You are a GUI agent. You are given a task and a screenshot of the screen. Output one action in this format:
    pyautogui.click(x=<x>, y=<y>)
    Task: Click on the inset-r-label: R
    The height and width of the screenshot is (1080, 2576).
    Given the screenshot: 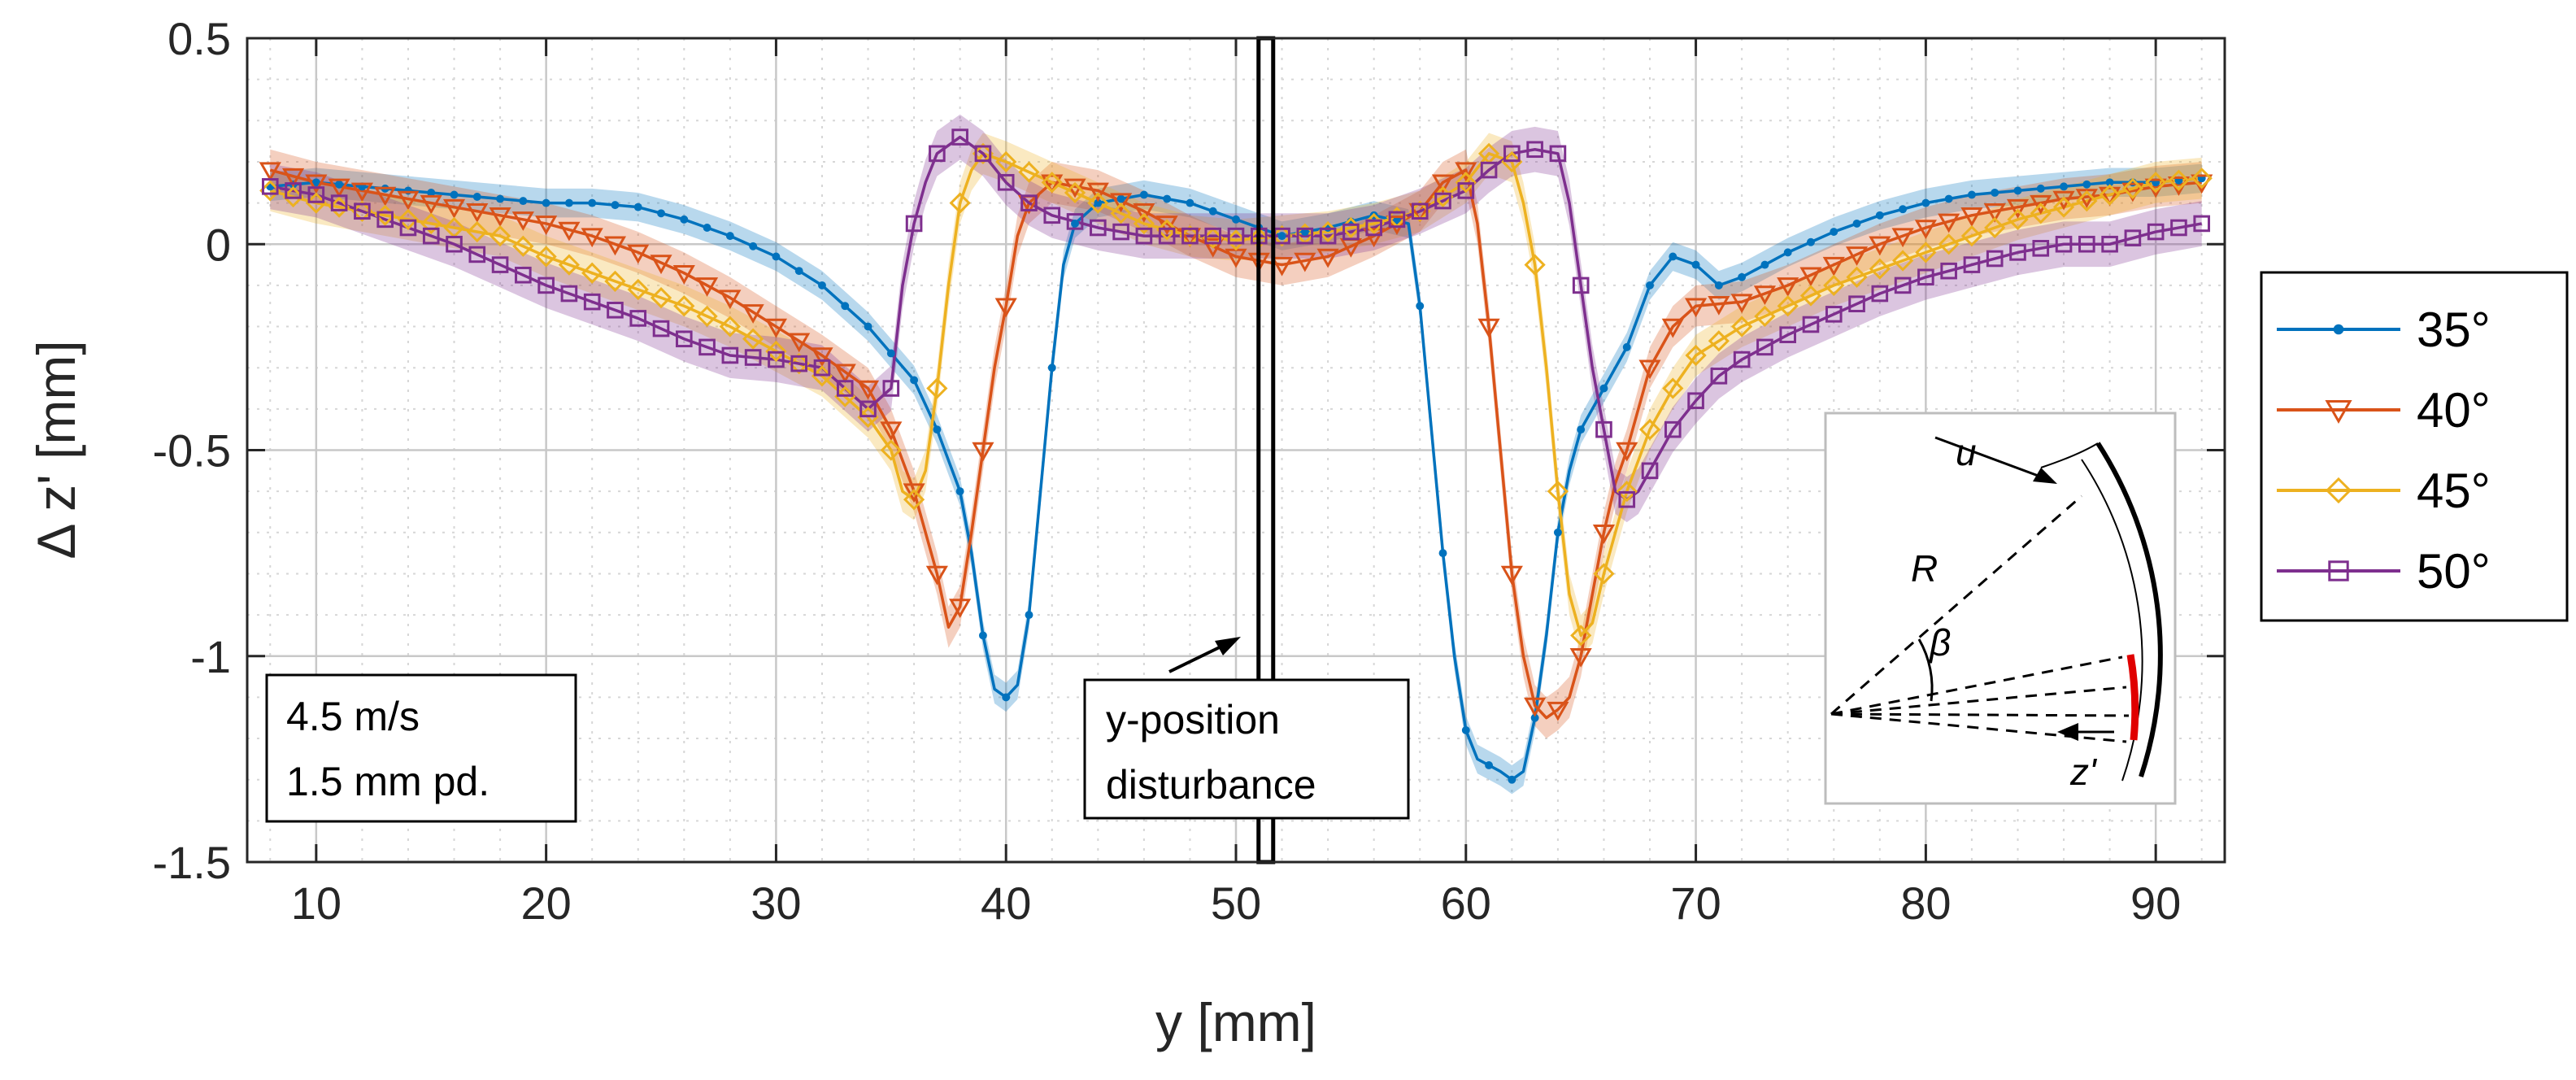 What is the action you would take?
    pyautogui.click(x=1925, y=568)
    